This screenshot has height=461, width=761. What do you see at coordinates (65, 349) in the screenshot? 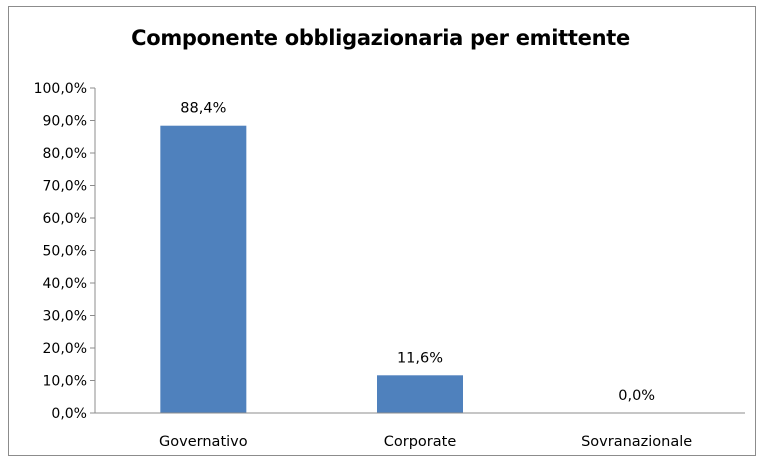
I see `y-tick-label: 20,0%` at bounding box center [65, 349].